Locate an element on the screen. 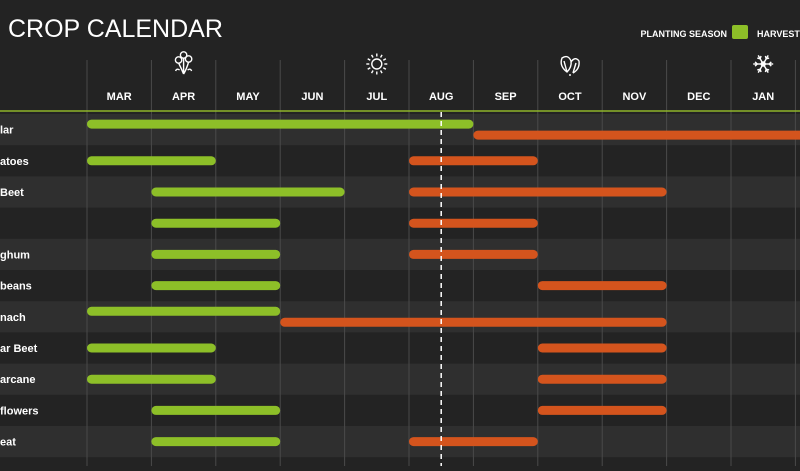 This screenshot has height=471, width=800. crop-label: atoes is located at coordinates (14, 162).